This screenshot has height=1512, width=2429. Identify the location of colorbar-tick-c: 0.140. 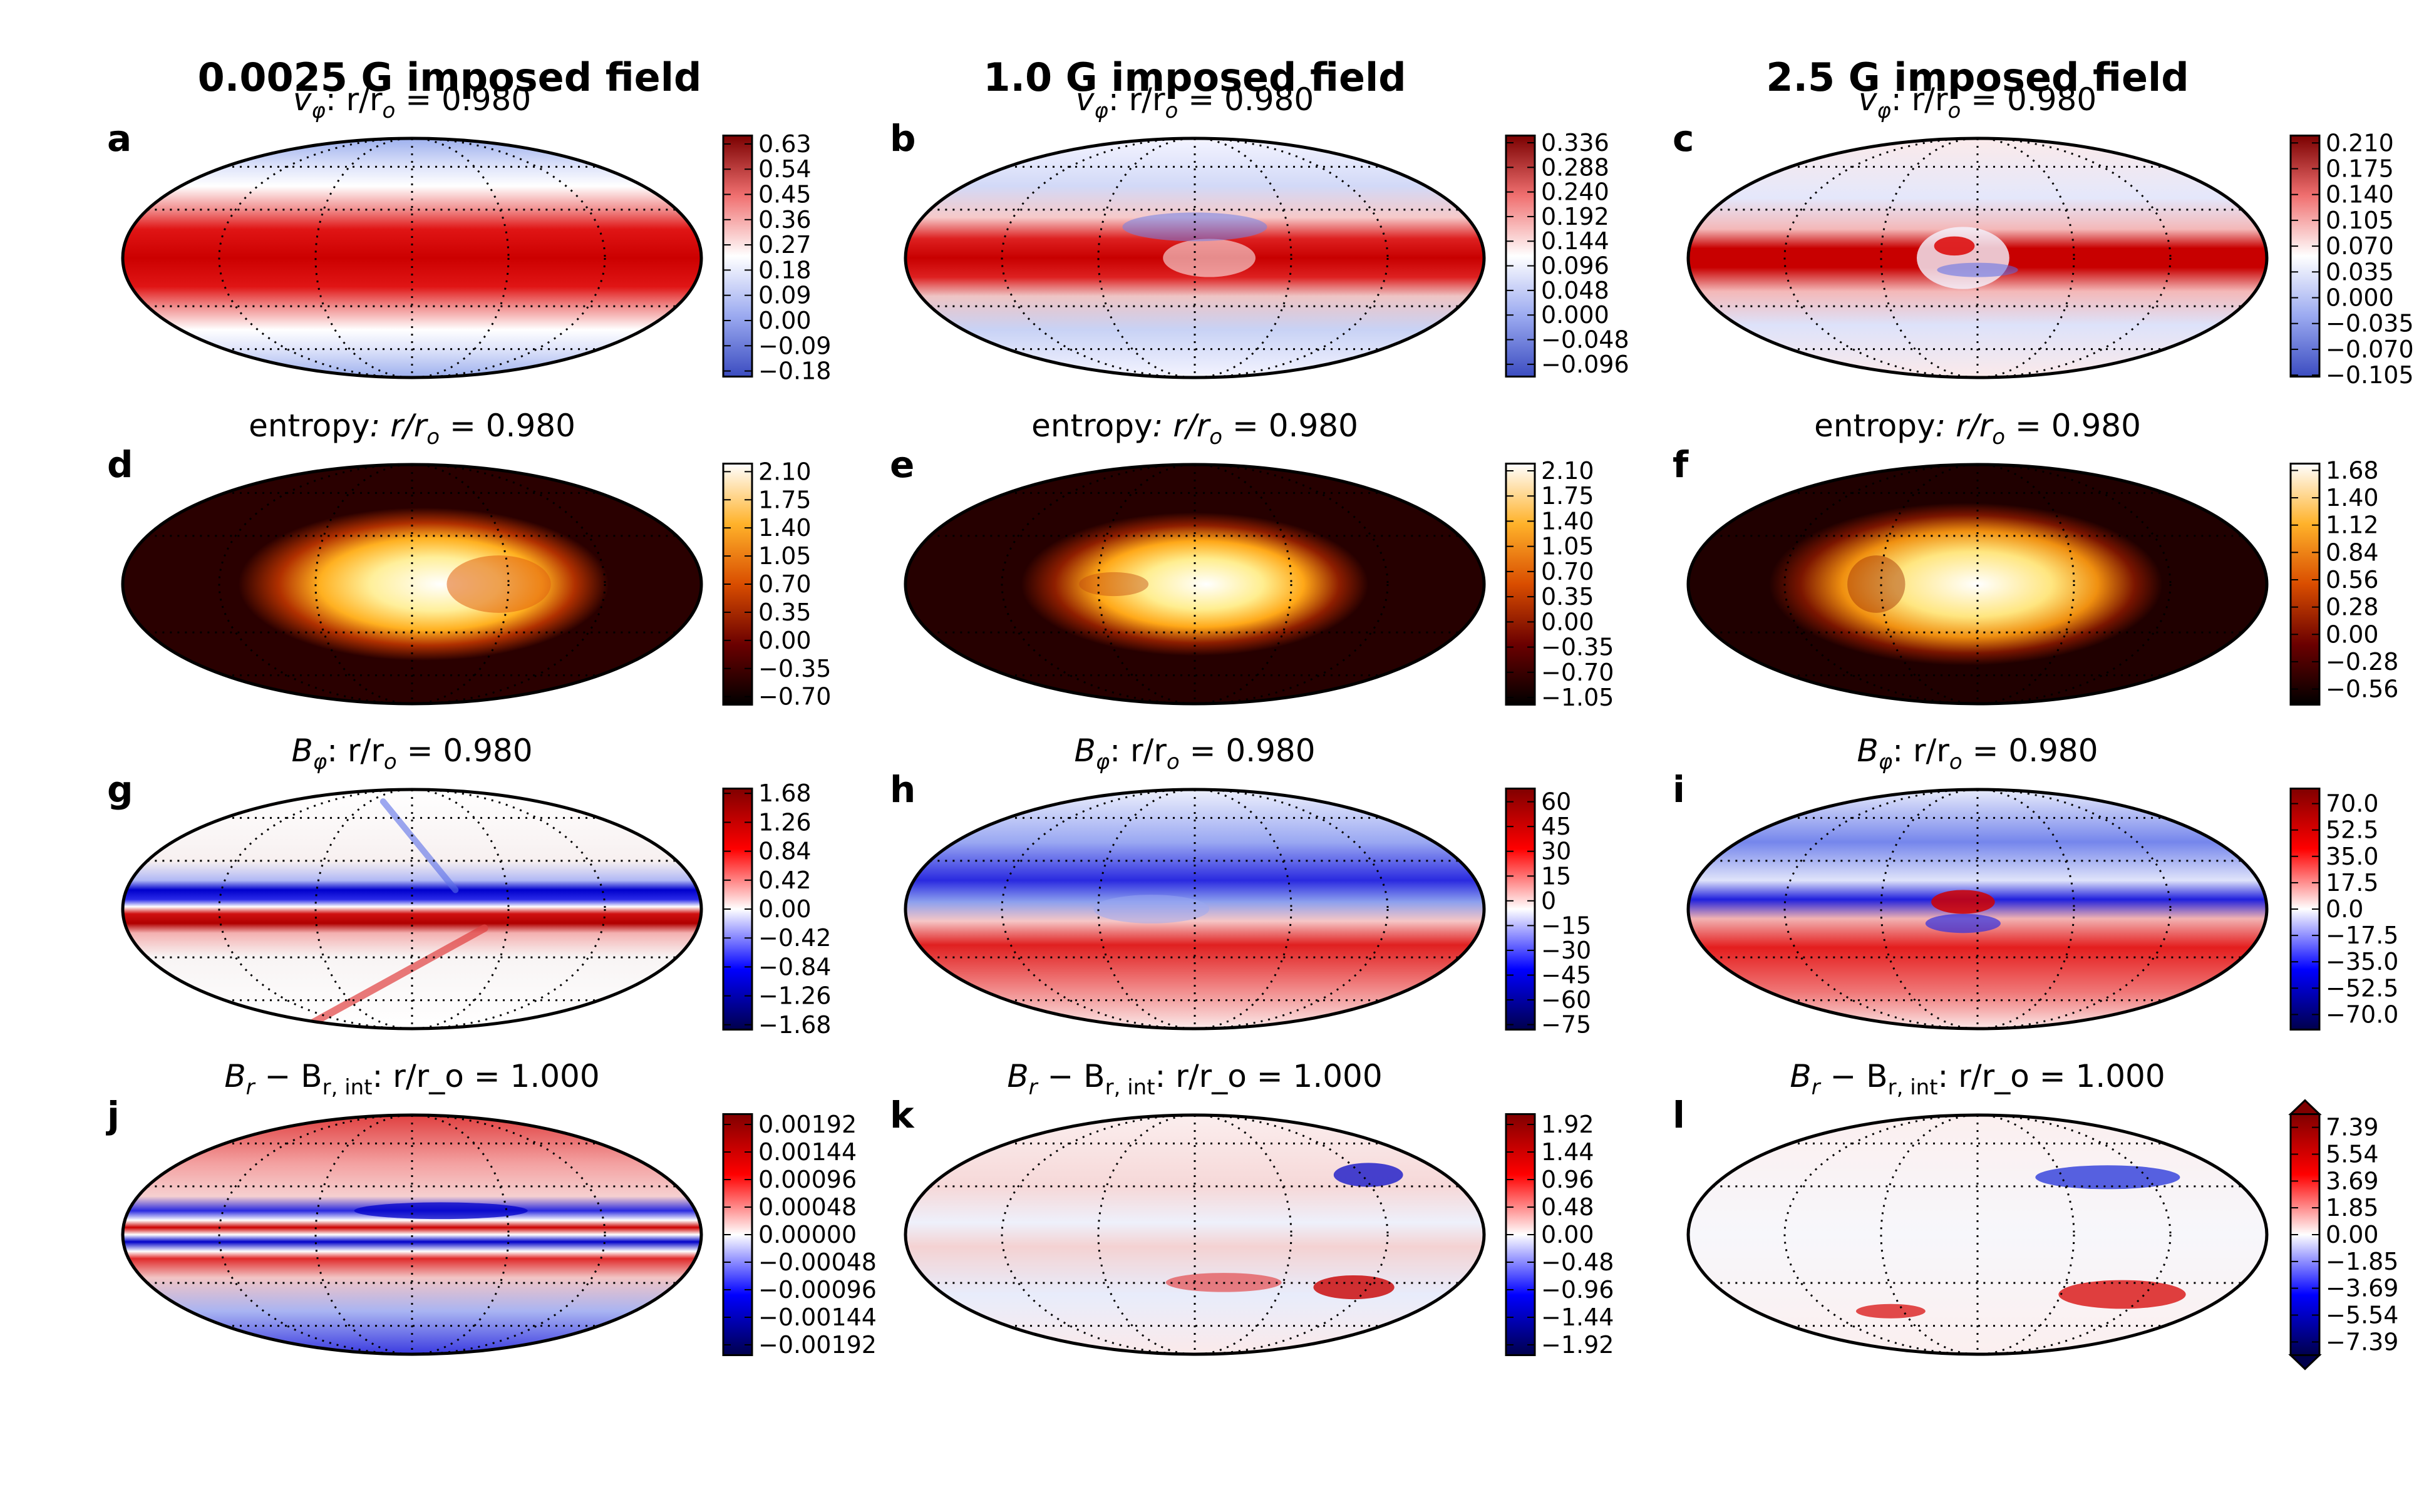
(2360, 195).